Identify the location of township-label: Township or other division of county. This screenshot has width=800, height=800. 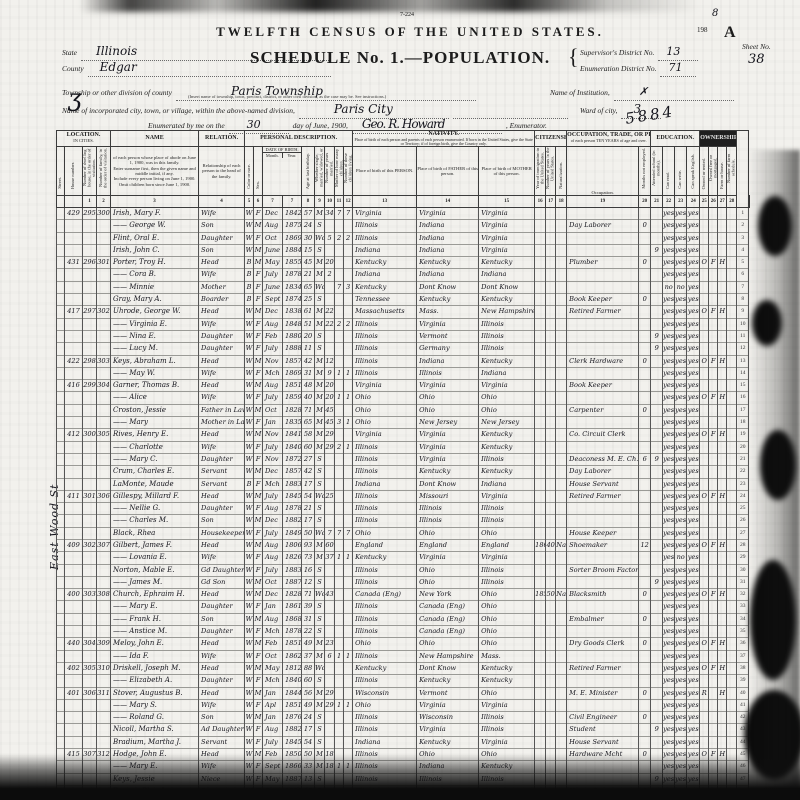
(117, 92).